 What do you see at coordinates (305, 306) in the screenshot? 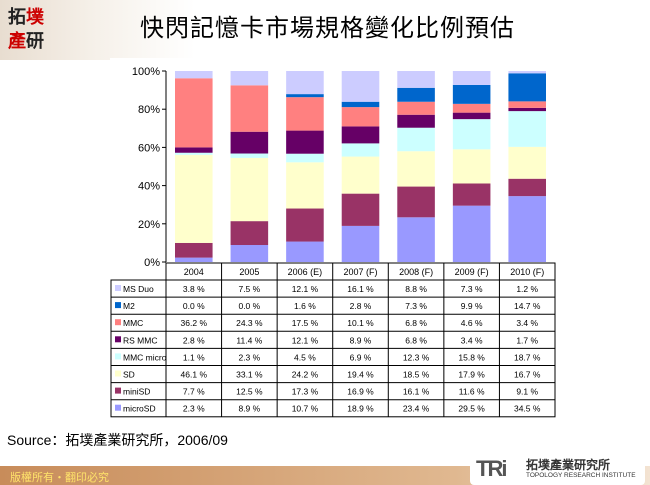
I see `data-label: 1.6 %` at bounding box center [305, 306].